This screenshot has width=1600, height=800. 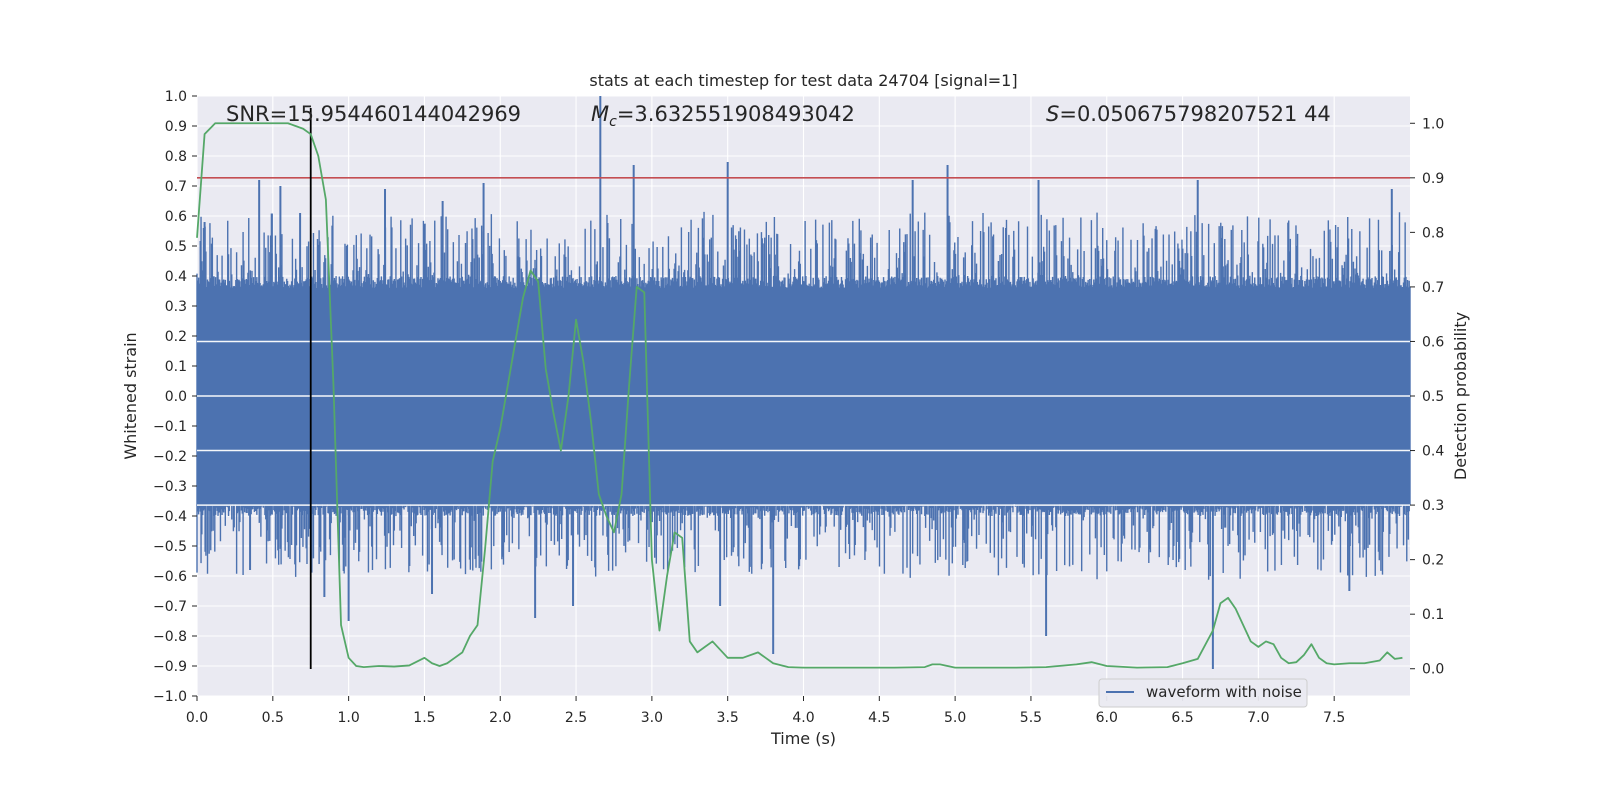 I want to click on legend: waveform with noise, so click(x=1203, y=693).